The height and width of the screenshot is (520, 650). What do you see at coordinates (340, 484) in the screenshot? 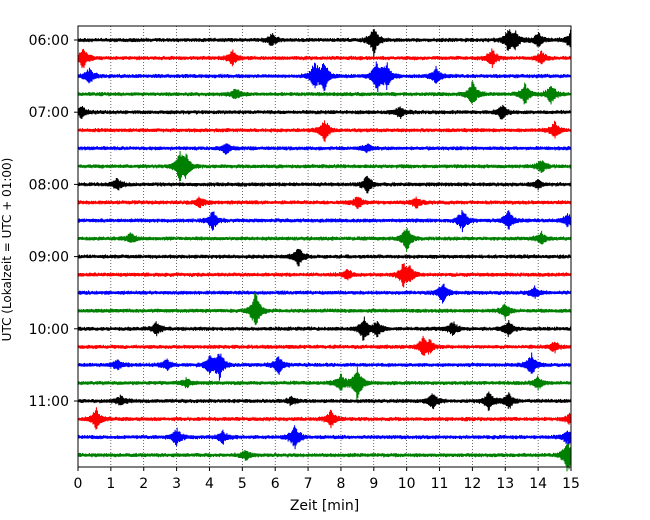
I see `x-tick-label: 8` at bounding box center [340, 484].